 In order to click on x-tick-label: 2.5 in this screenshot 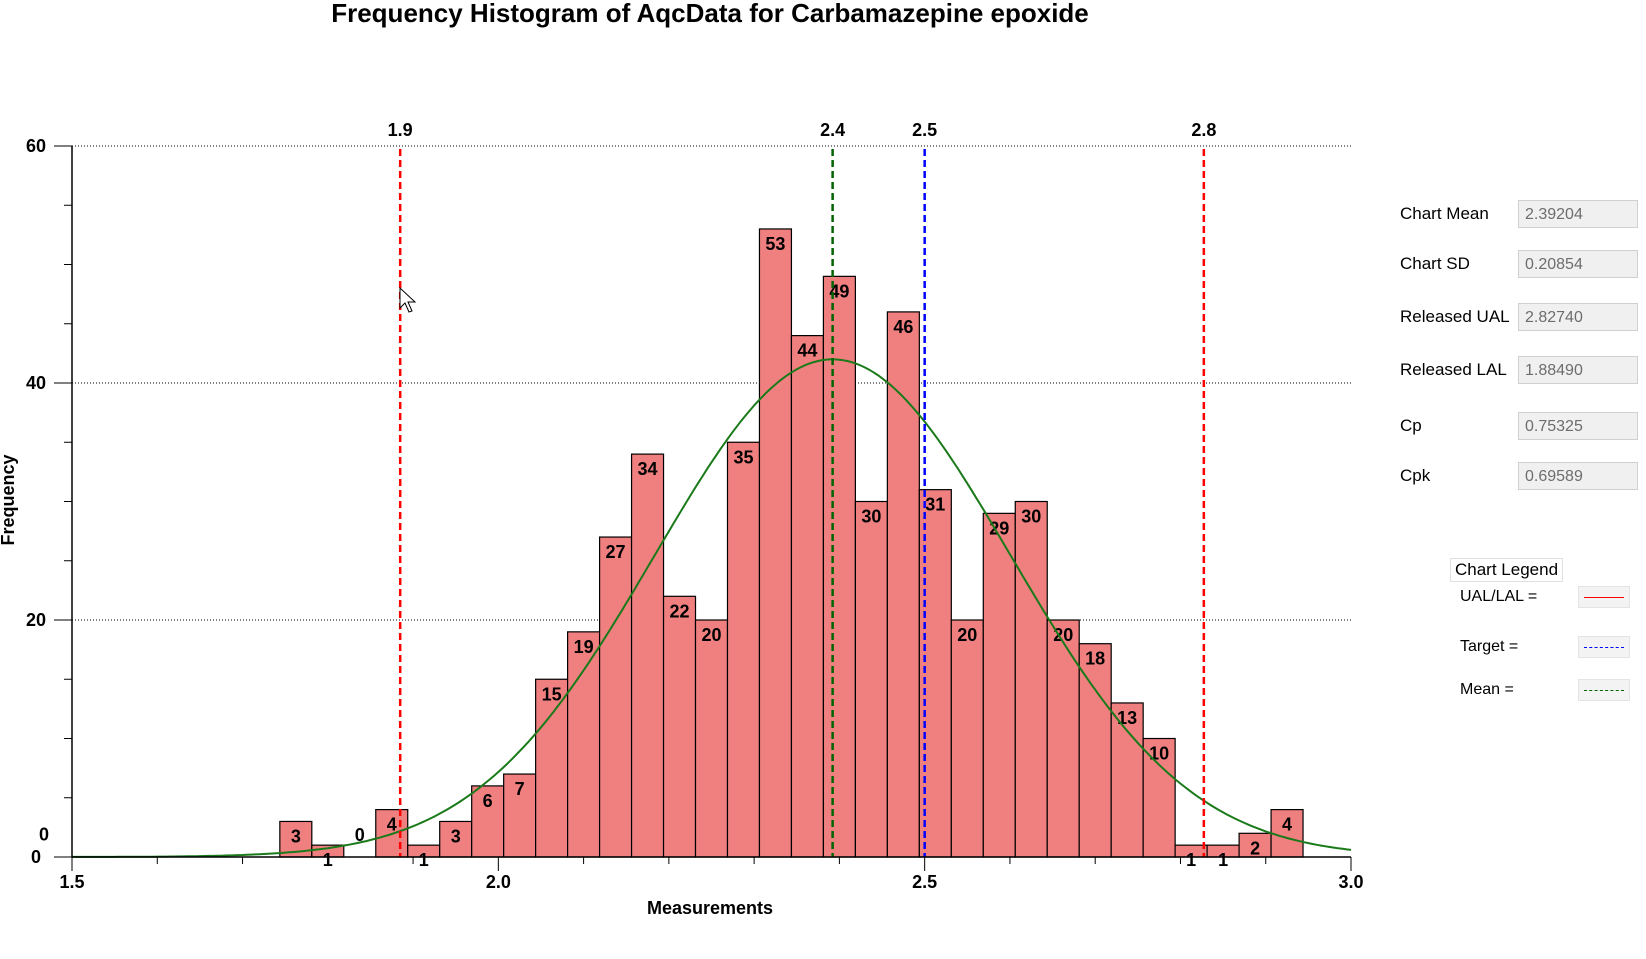, I will do `click(924, 882)`.